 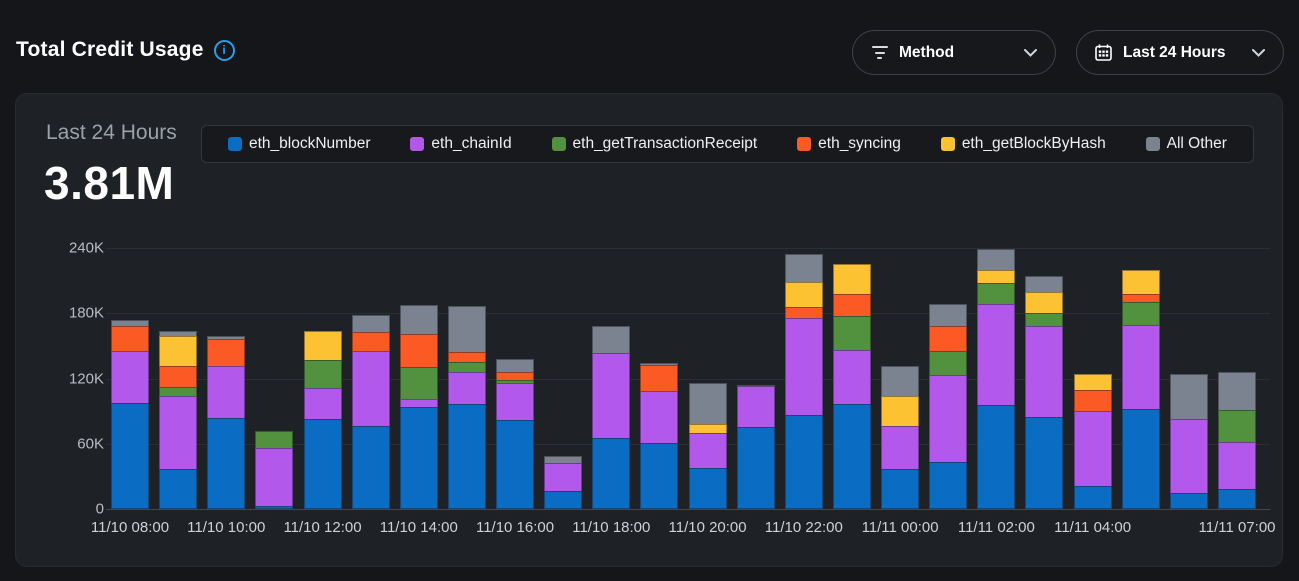 What do you see at coordinates (954, 52) in the screenshot?
I see `method-dropdown: Method` at bounding box center [954, 52].